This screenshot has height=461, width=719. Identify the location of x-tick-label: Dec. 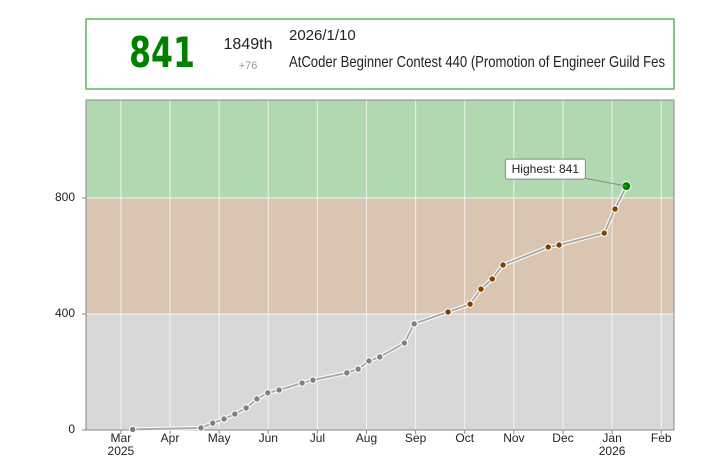
(562, 438).